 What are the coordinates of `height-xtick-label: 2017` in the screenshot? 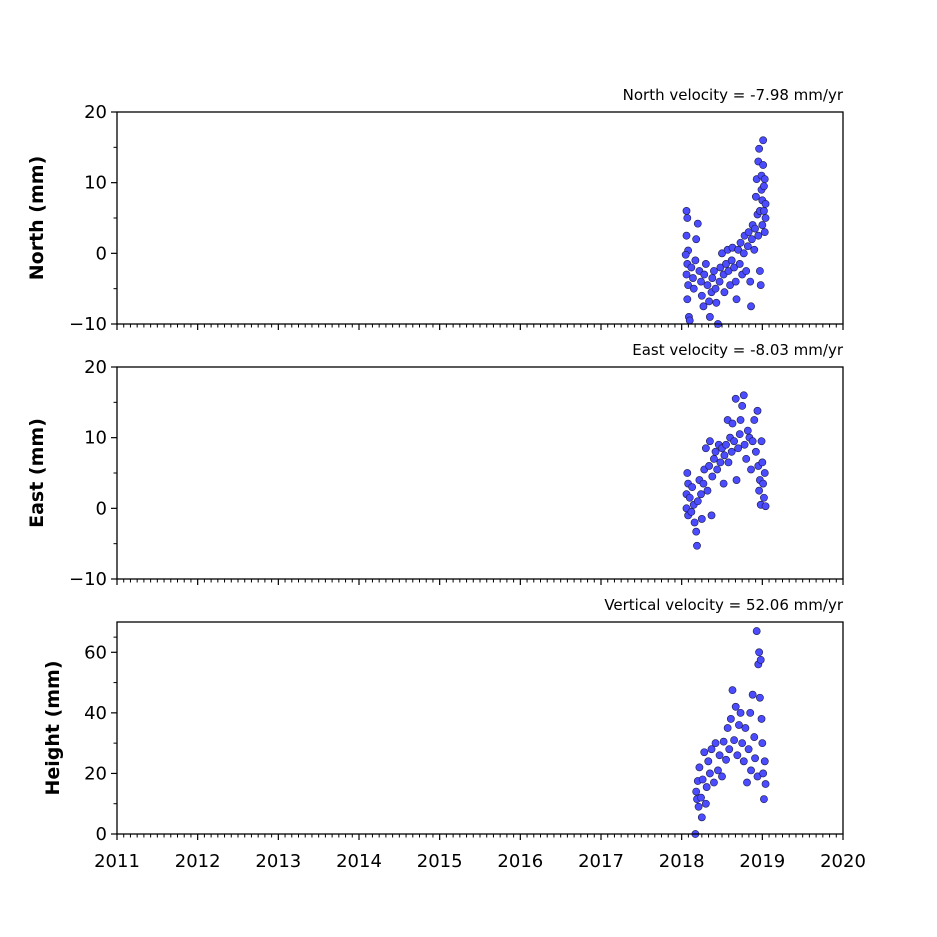 It's located at (601, 861).